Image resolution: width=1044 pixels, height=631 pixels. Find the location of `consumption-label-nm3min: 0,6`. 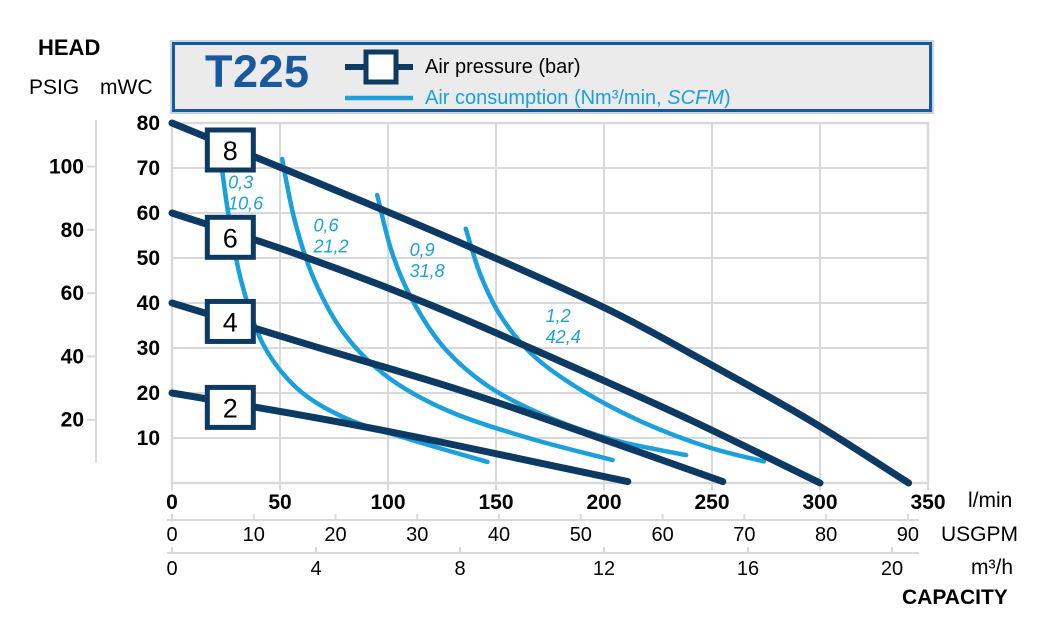

consumption-label-nm3min: 0,6 is located at coordinates (326, 225).